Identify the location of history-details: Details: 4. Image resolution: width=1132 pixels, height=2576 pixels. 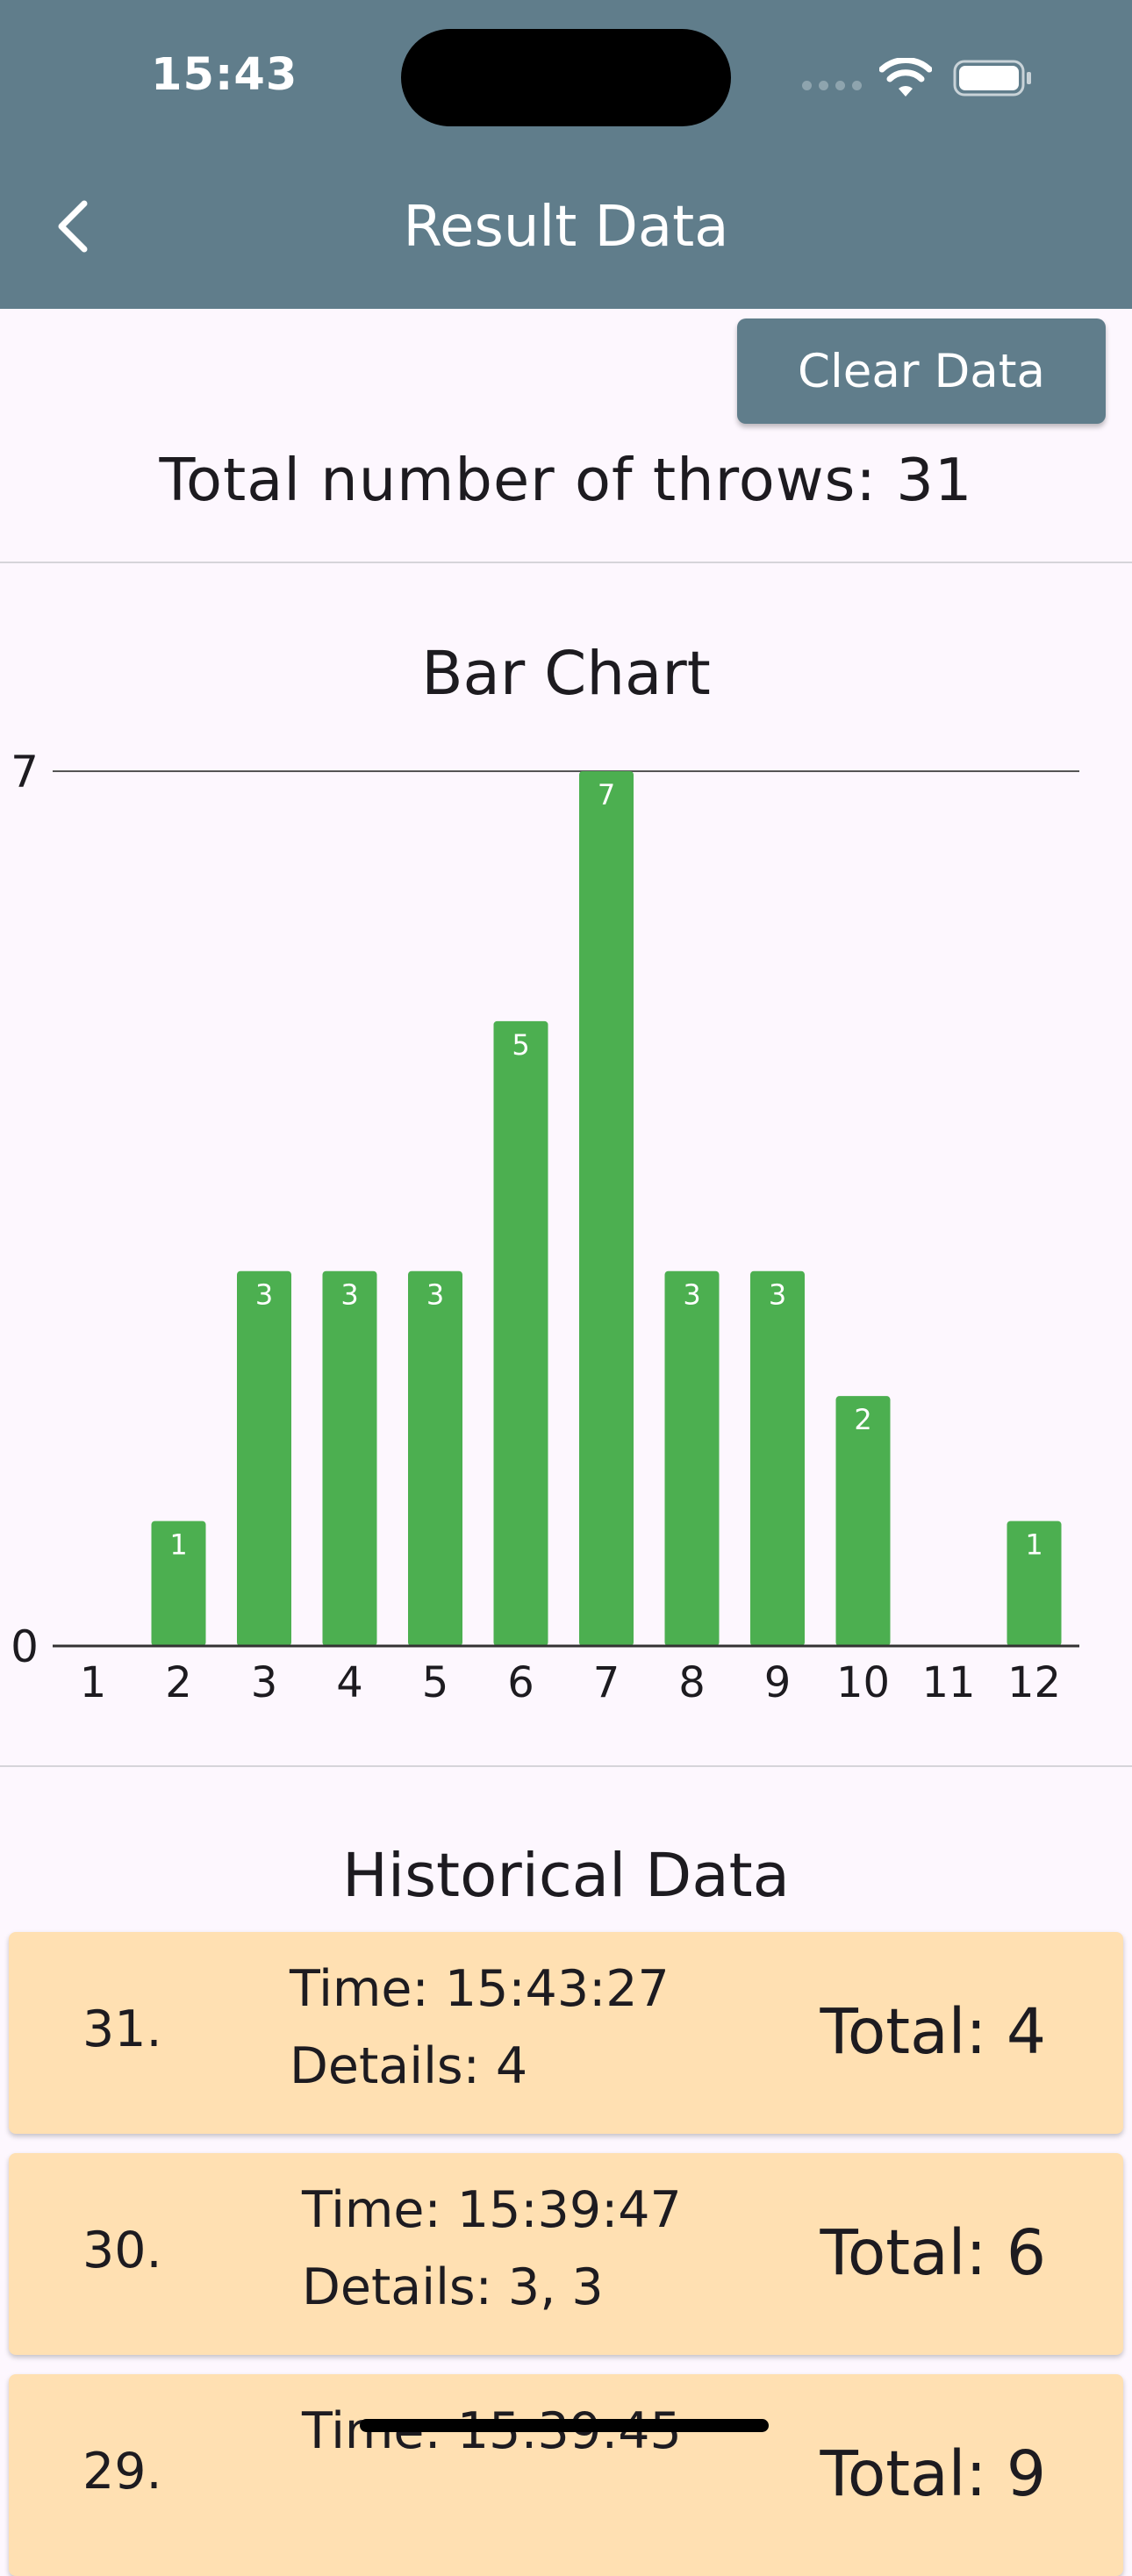
(409, 2066).